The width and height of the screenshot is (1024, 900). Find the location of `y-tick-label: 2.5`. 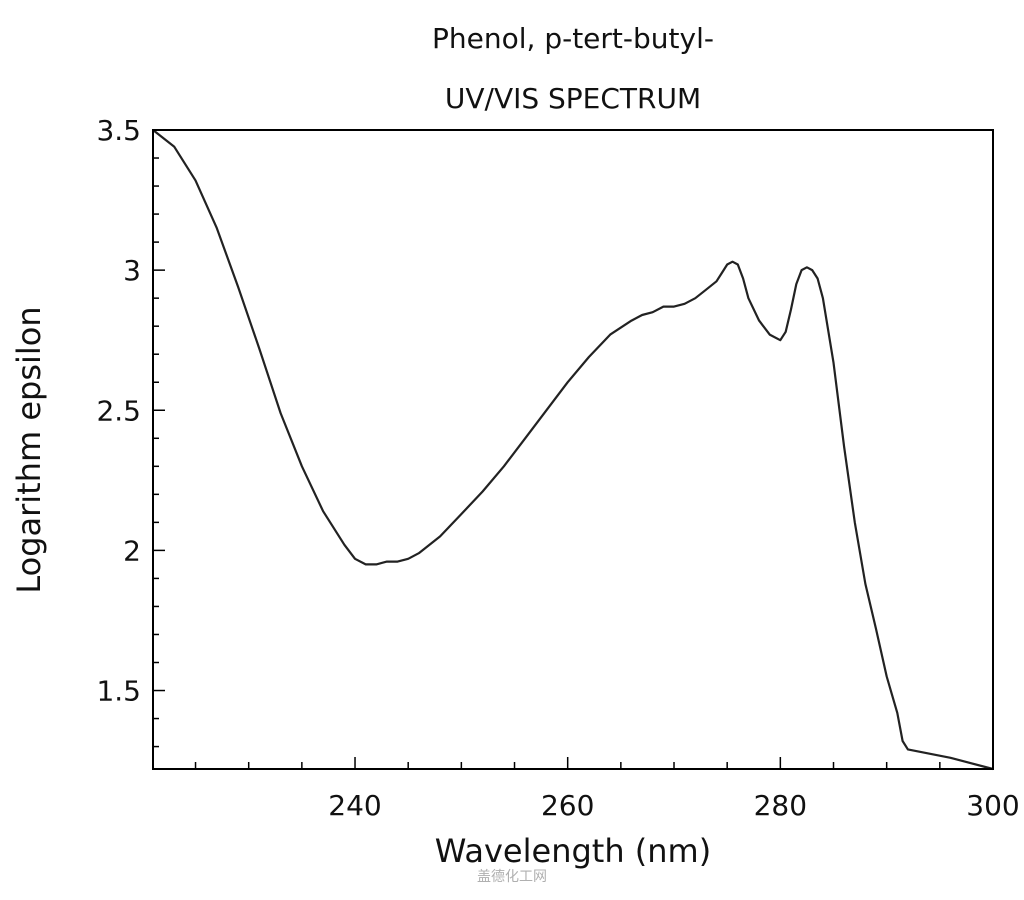

y-tick-label: 2.5 is located at coordinates (118, 410).